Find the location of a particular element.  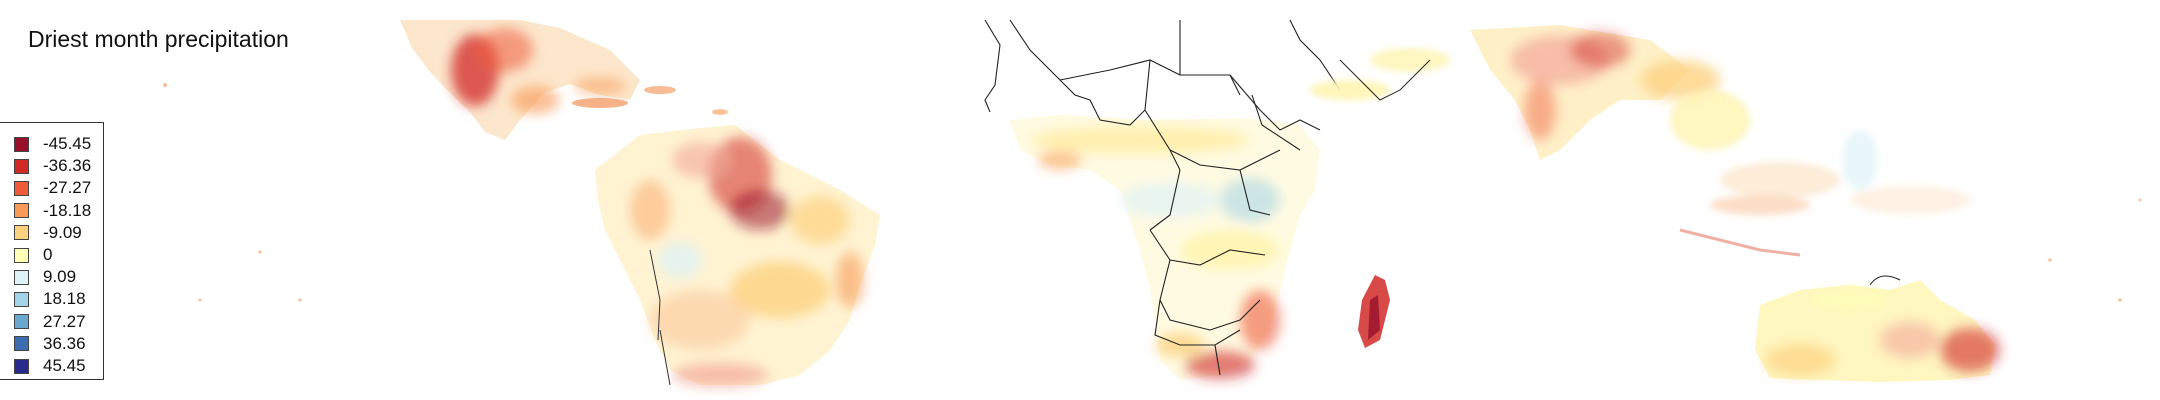

legend-label: 18.18 is located at coordinates (64, 299).